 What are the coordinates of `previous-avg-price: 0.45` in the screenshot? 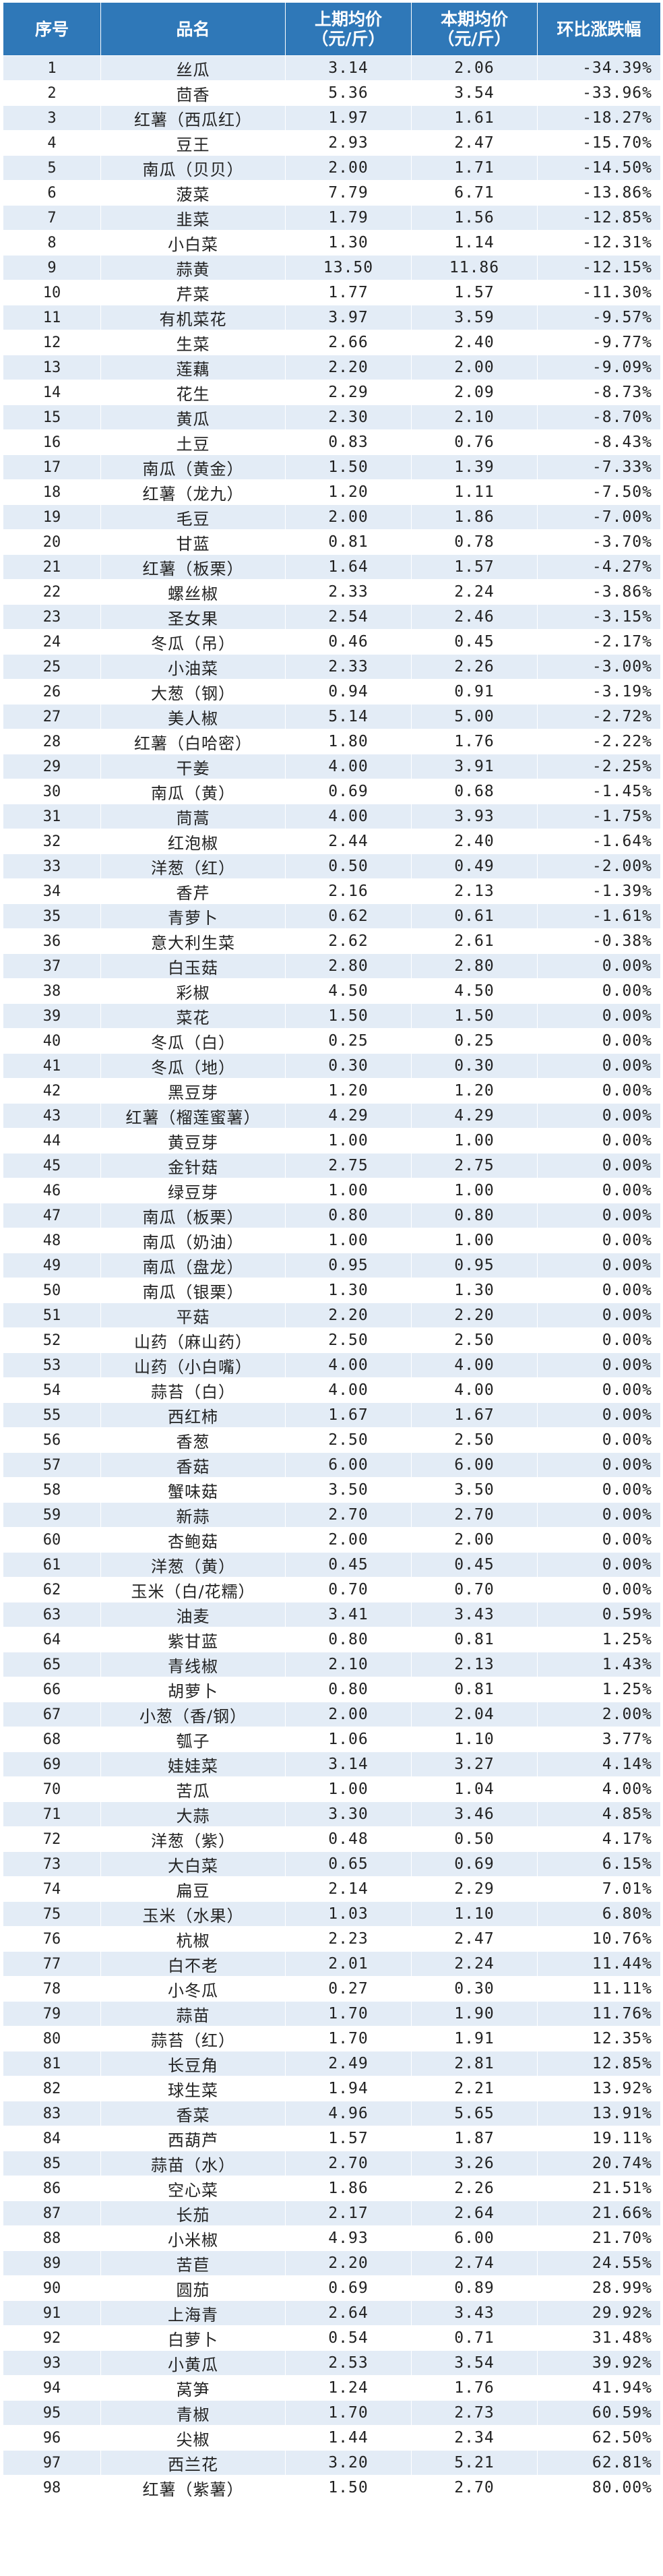 It's located at (349, 1565).